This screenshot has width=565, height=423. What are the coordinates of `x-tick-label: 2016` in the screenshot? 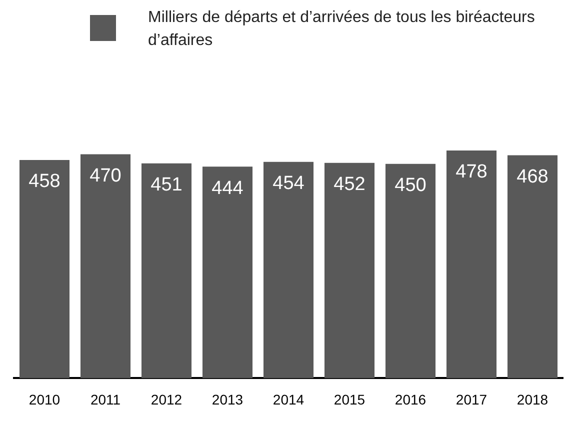 It's located at (410, 399).